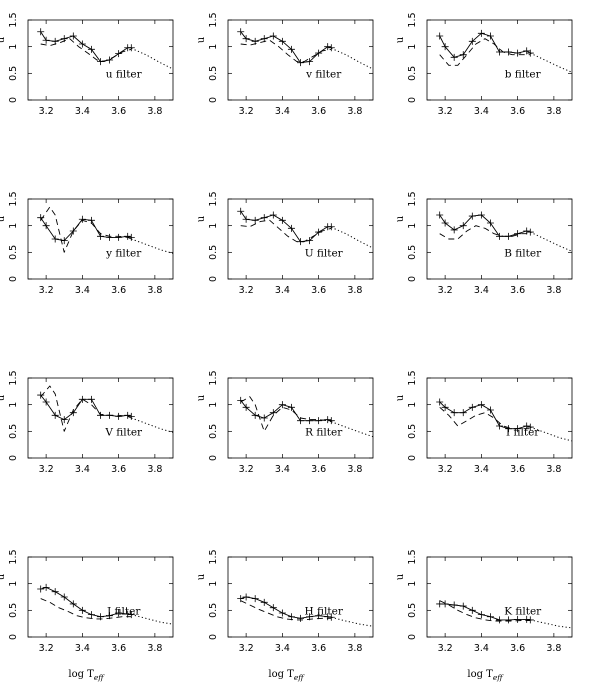  I want to click on filter-label: J filter, so click(123, 612).